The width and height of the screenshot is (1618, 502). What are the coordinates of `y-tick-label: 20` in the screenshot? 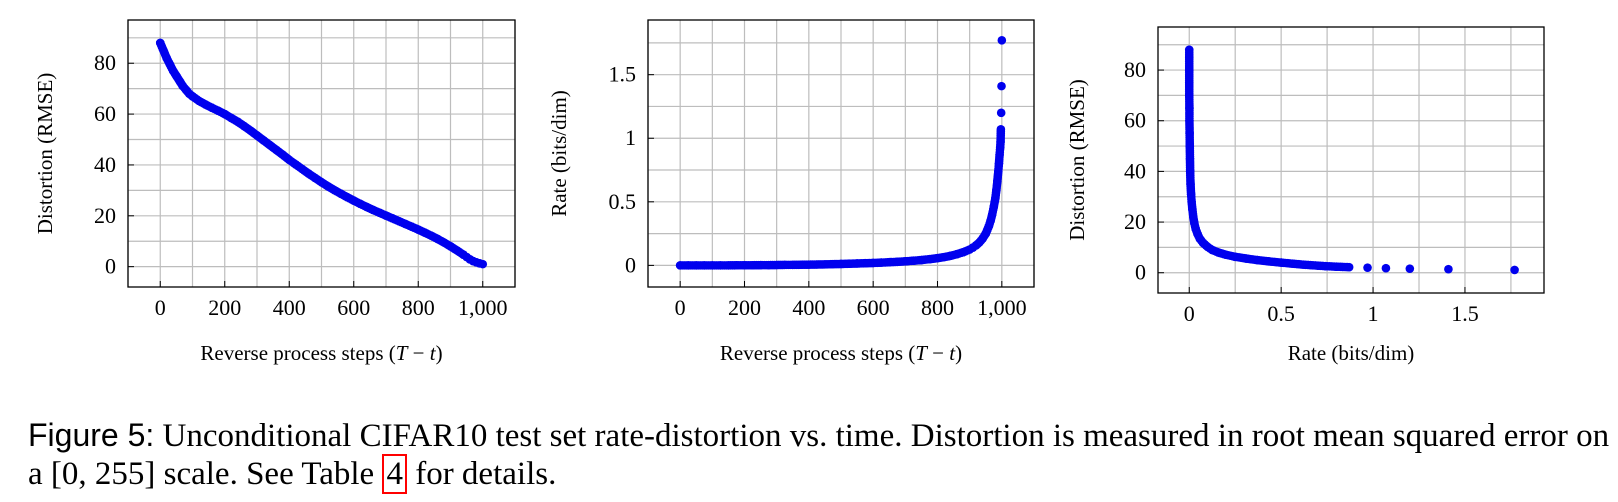 It's located at (1135, 221).